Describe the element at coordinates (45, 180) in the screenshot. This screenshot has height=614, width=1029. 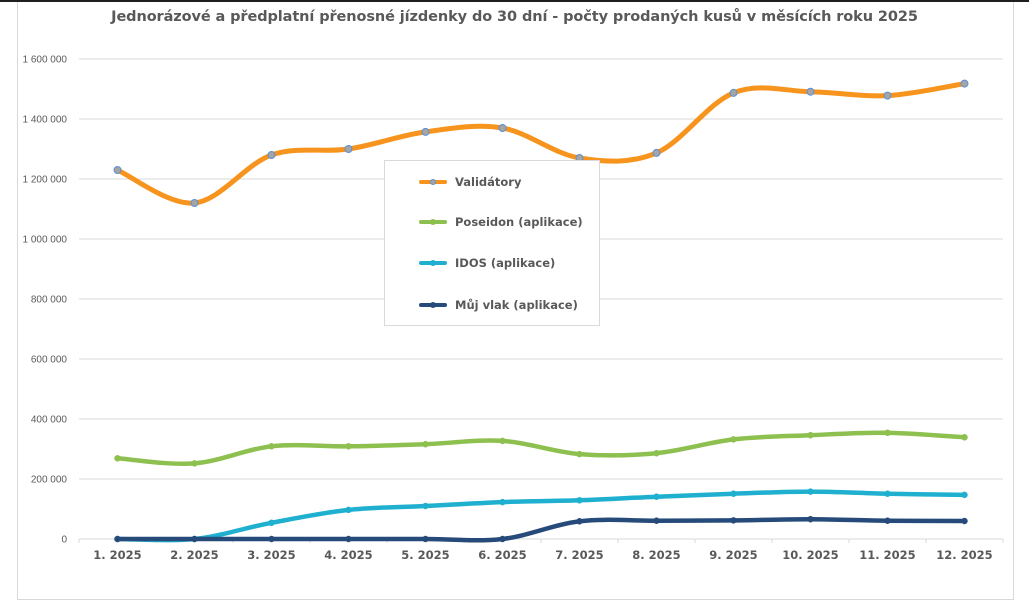
I see `y-tick-label: 1 200 000` at that location.